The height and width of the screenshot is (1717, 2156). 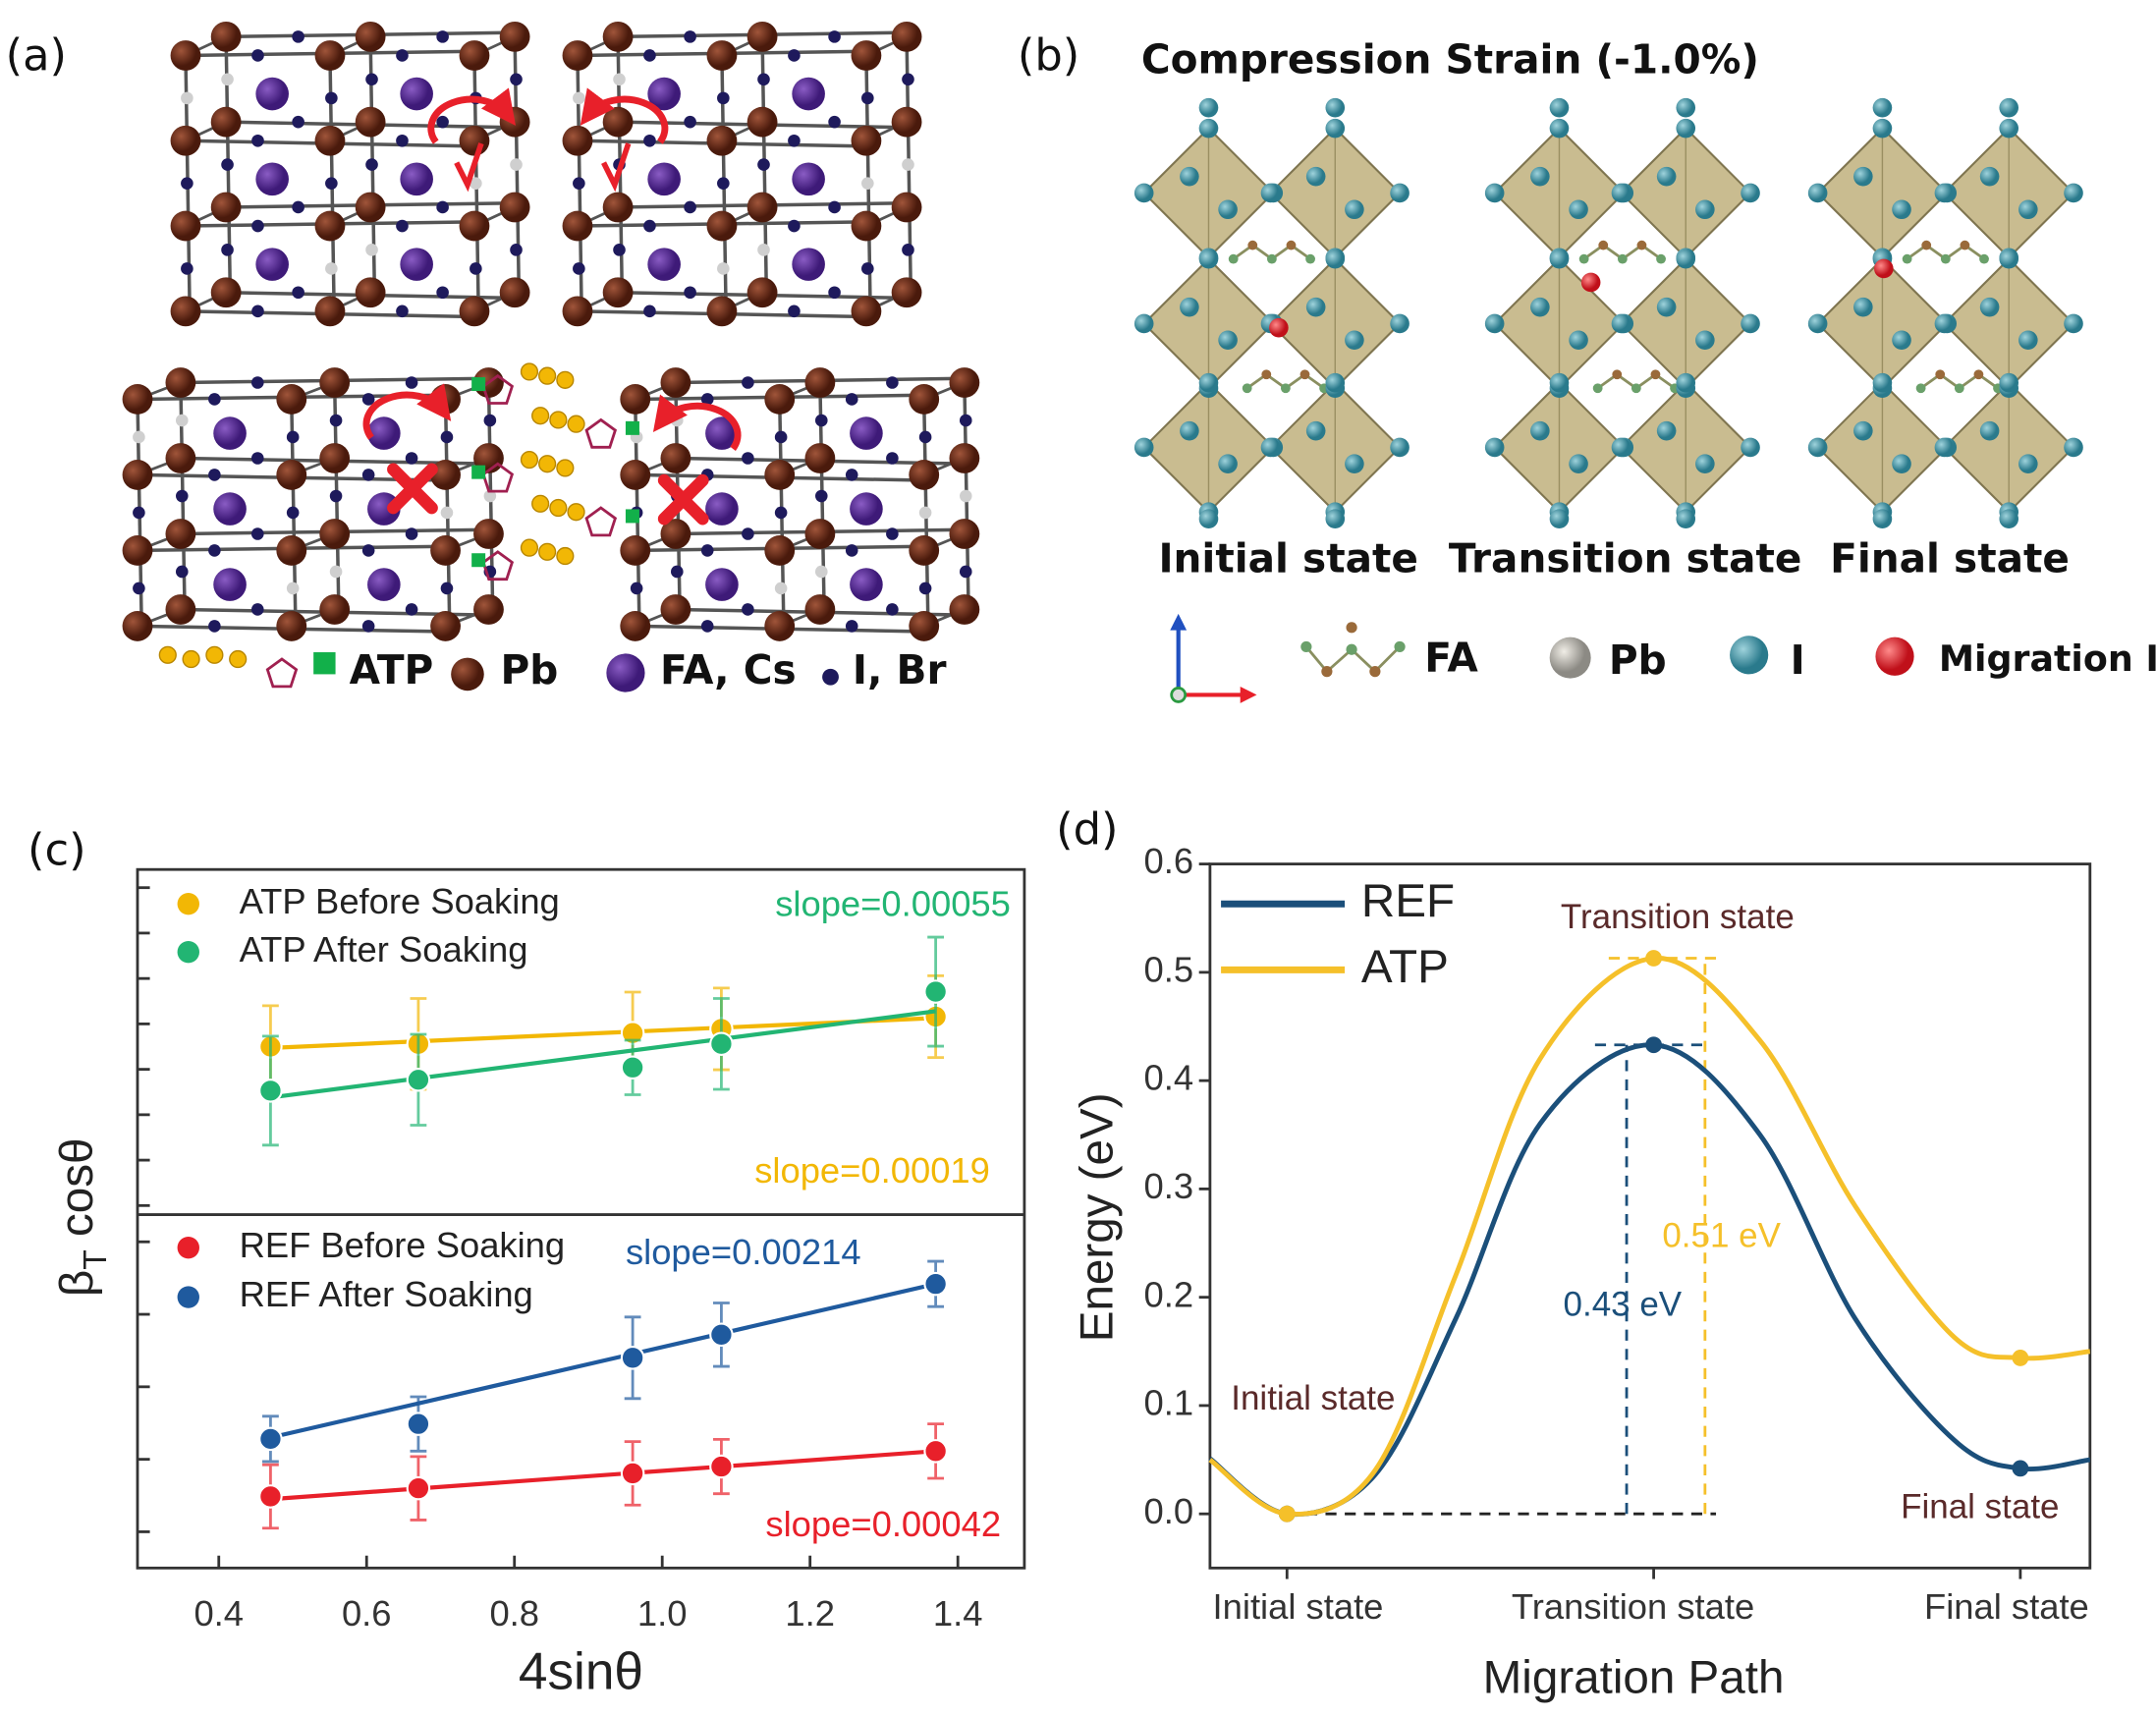 What do you see at coordinates (2048, 658) in the screenshot?
I see `legend-label: Migration I` at bounding box center [2048, 658].